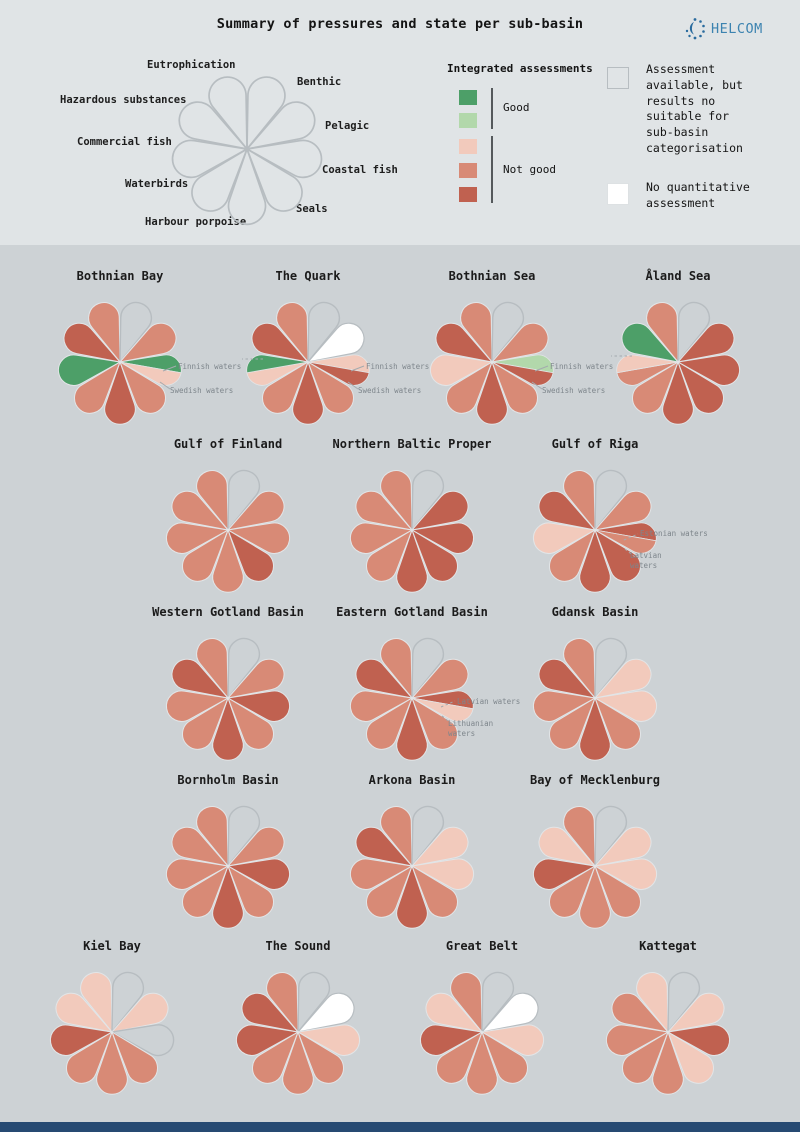 This screenshot has height=1132, width=800. I want to click on legend-flower, so click(247, 151).